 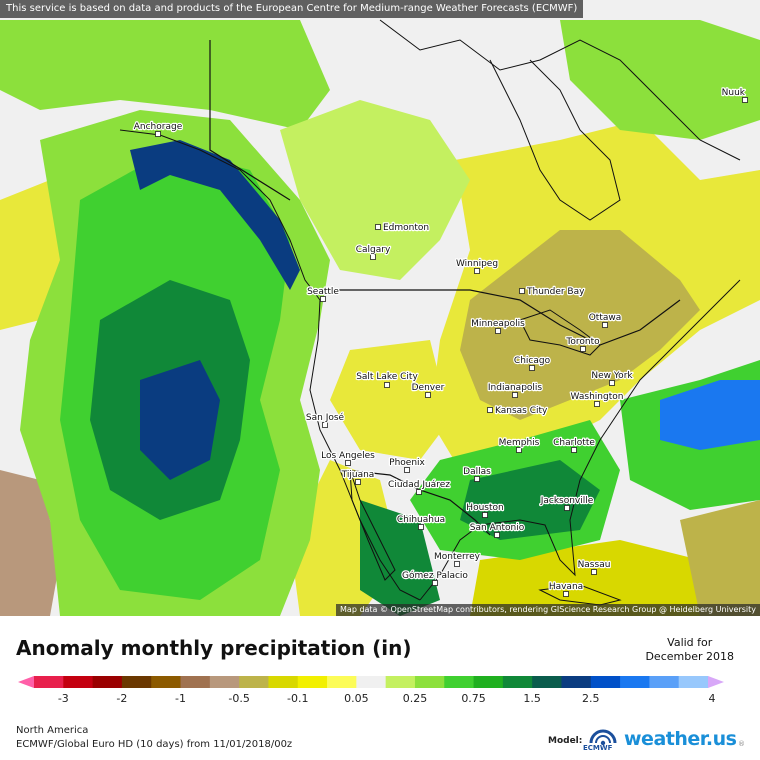 I want to click on city-label: Kansas City, so click(x=521, y=411).